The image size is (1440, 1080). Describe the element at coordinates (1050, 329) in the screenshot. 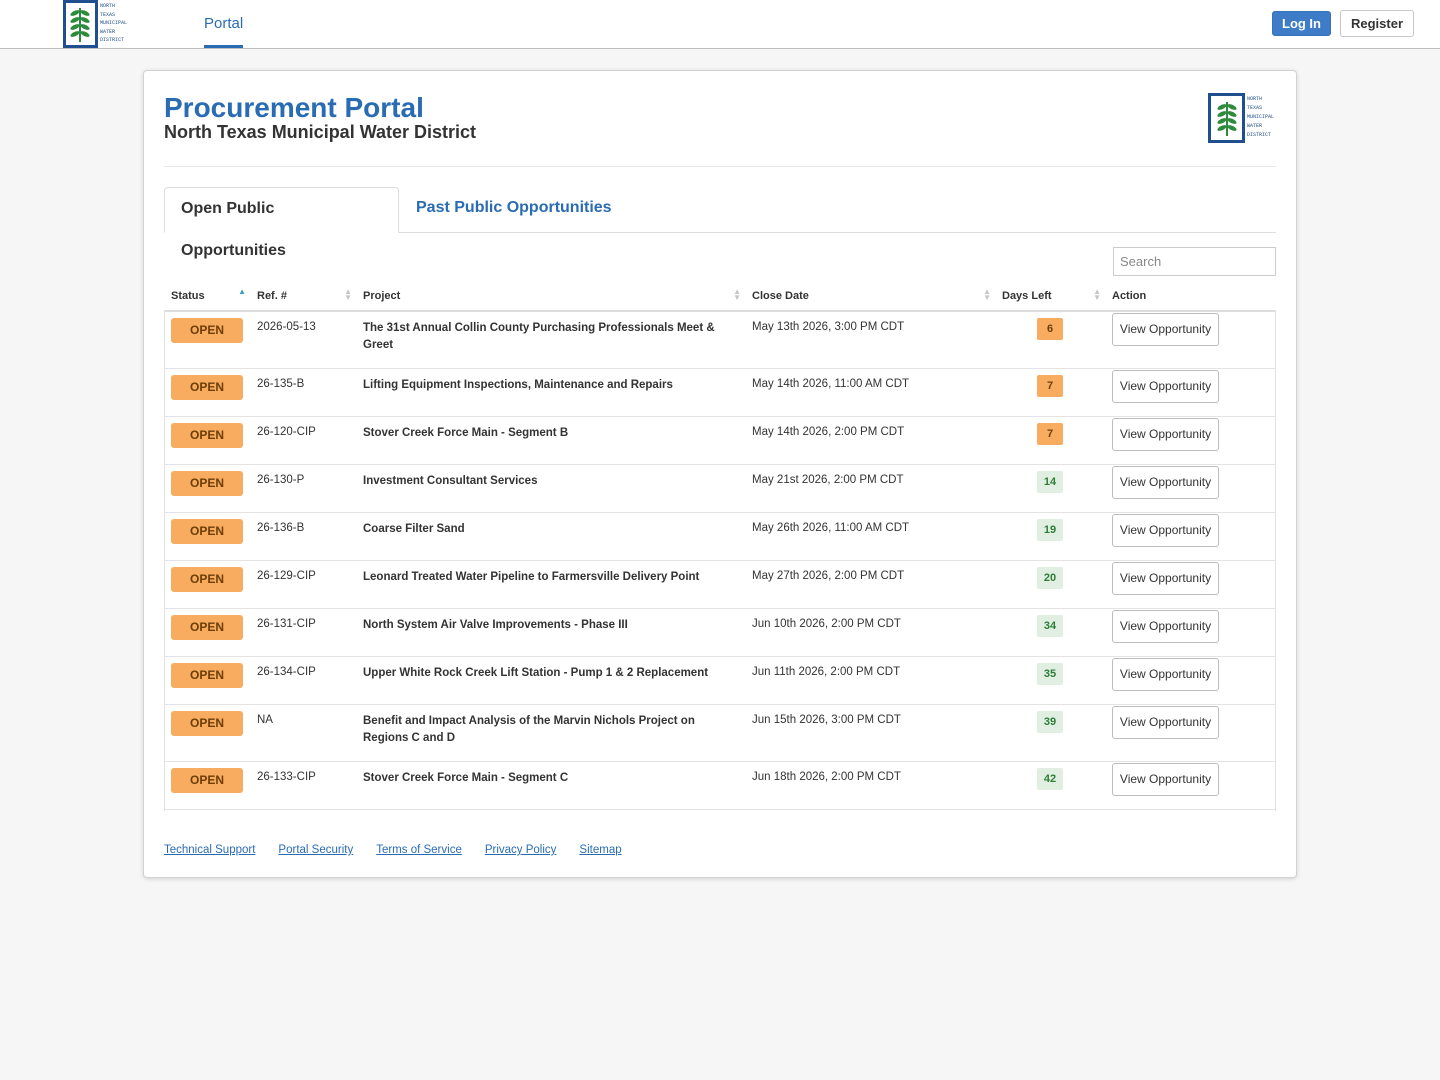

I see `days-left-badge: 6` at that location.